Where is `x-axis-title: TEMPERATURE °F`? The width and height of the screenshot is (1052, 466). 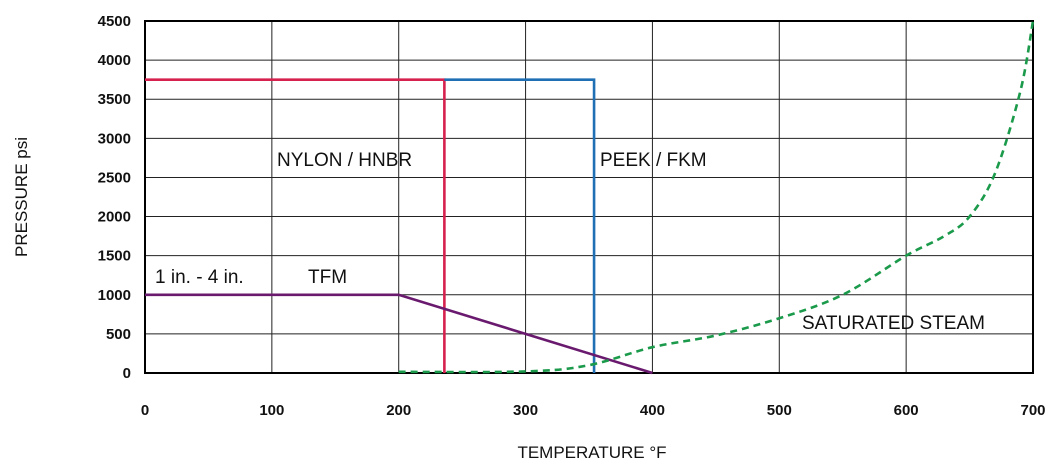 x-axis-title: TEMPERATURE °F is located at coordinates (591, 452).